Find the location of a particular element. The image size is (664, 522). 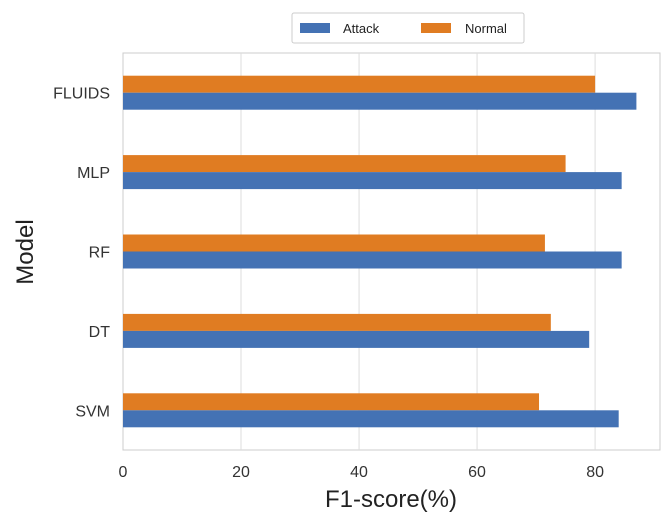

legend-frame is located at coordinates (408, 28).